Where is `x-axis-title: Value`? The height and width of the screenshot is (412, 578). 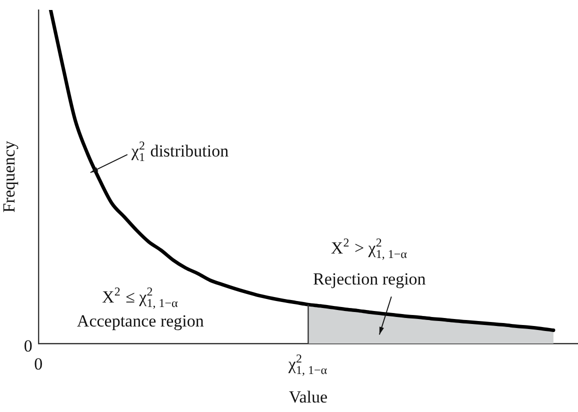 x-axis-title: Value is located at coordinates (308, 396).